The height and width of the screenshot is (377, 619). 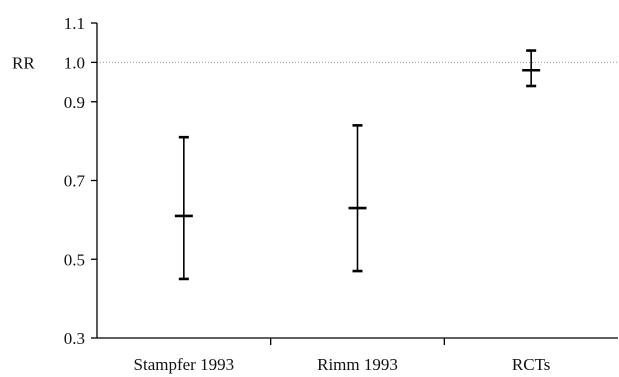 What do you see at coordinates (74, 259) in the screenshot?
I see `y-tick-label-1: 0.5` at bounding box center [74, 259].